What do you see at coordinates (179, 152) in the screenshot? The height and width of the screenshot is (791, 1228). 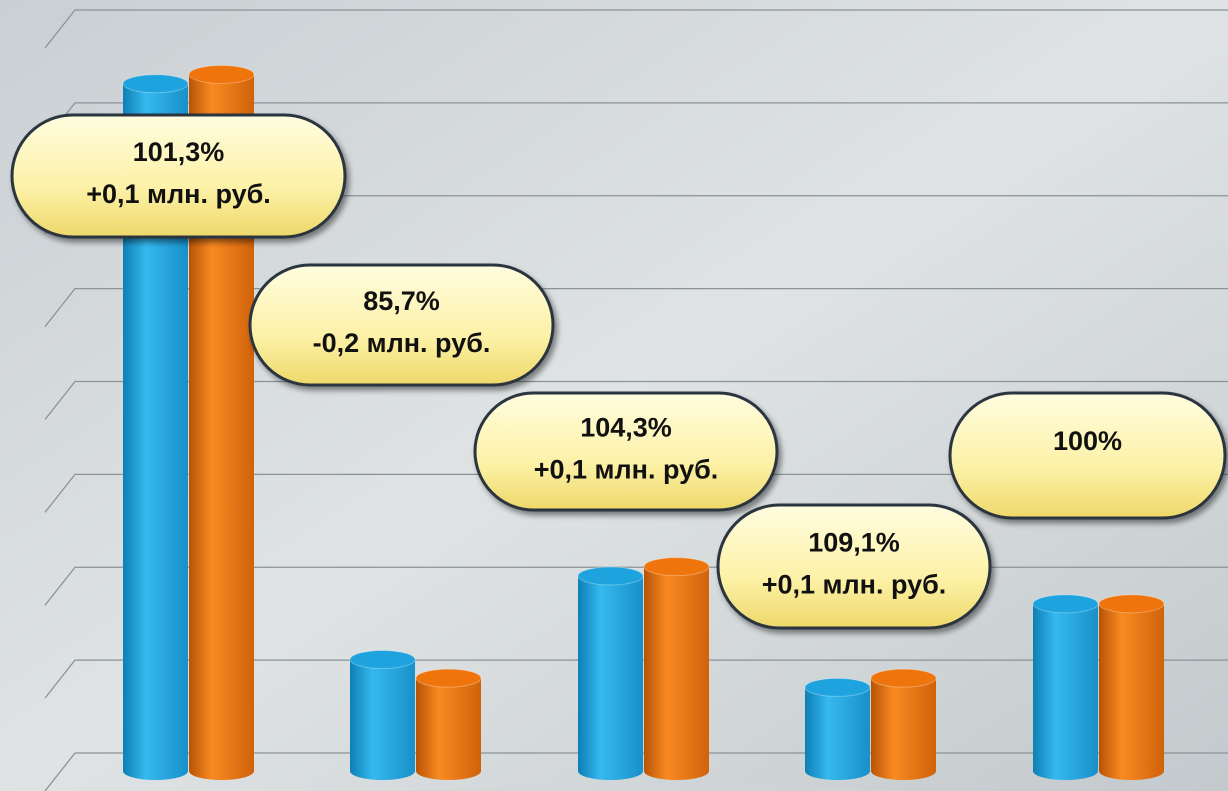 I see `callout-text: 101,3%` at bounding box center [179, 152].